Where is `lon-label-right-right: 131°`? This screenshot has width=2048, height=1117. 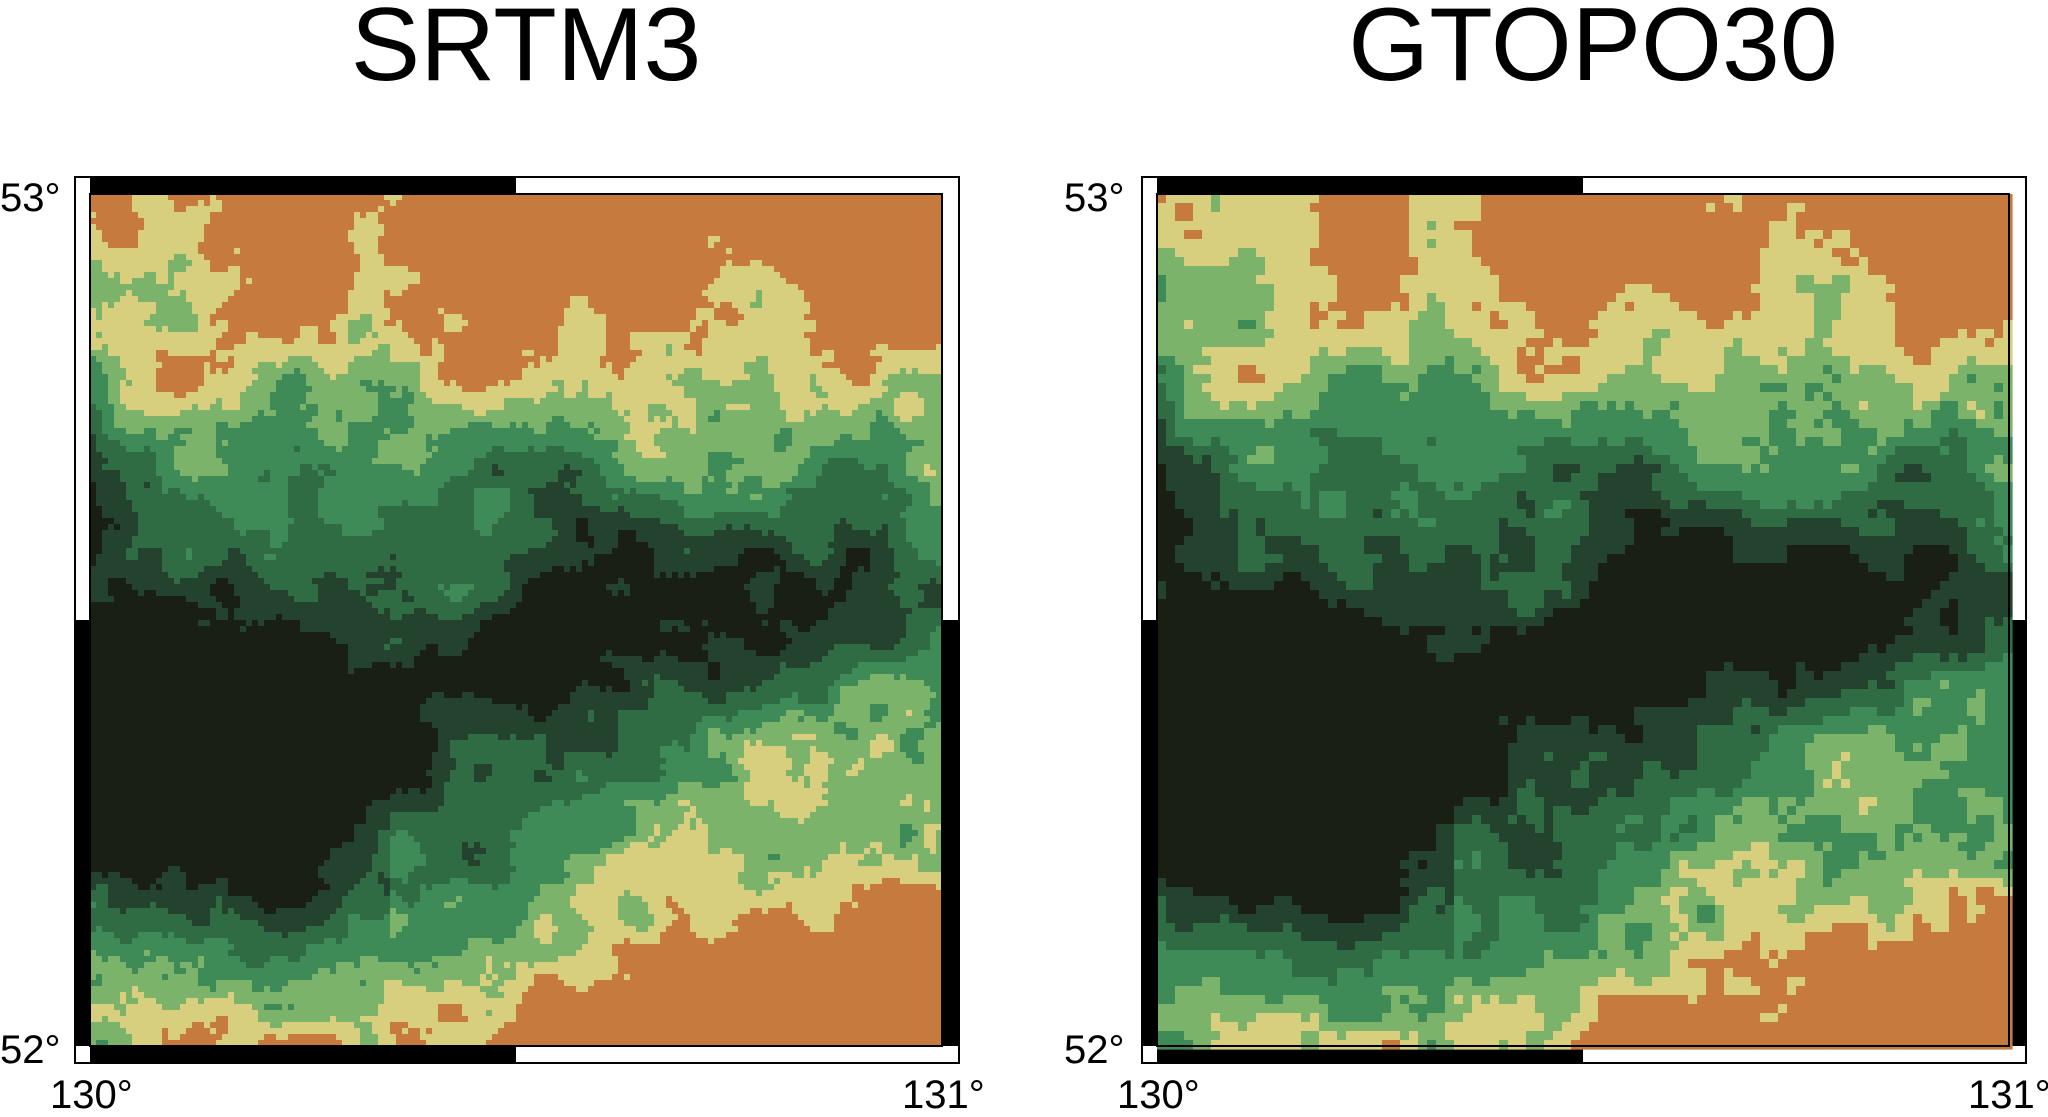
lon-label-right-right: 131° is located at coordinates (2008, 1095).